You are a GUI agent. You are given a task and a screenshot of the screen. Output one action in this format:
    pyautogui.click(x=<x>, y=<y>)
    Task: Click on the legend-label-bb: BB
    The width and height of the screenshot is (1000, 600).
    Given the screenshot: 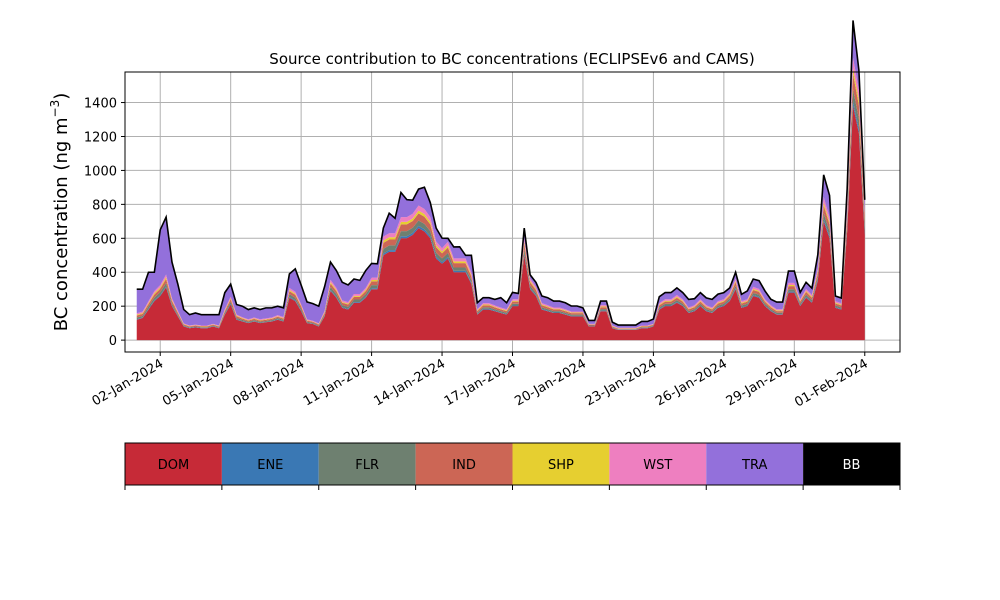 What is the action you would take?
    pyautogui.click(x=852, y=465)
    